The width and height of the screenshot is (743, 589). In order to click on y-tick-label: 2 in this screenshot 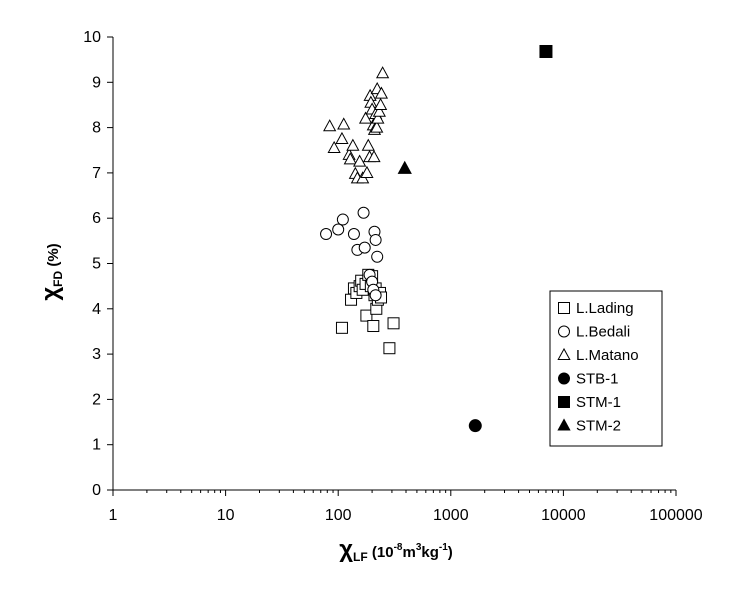, I will do `click(96, 399)`.